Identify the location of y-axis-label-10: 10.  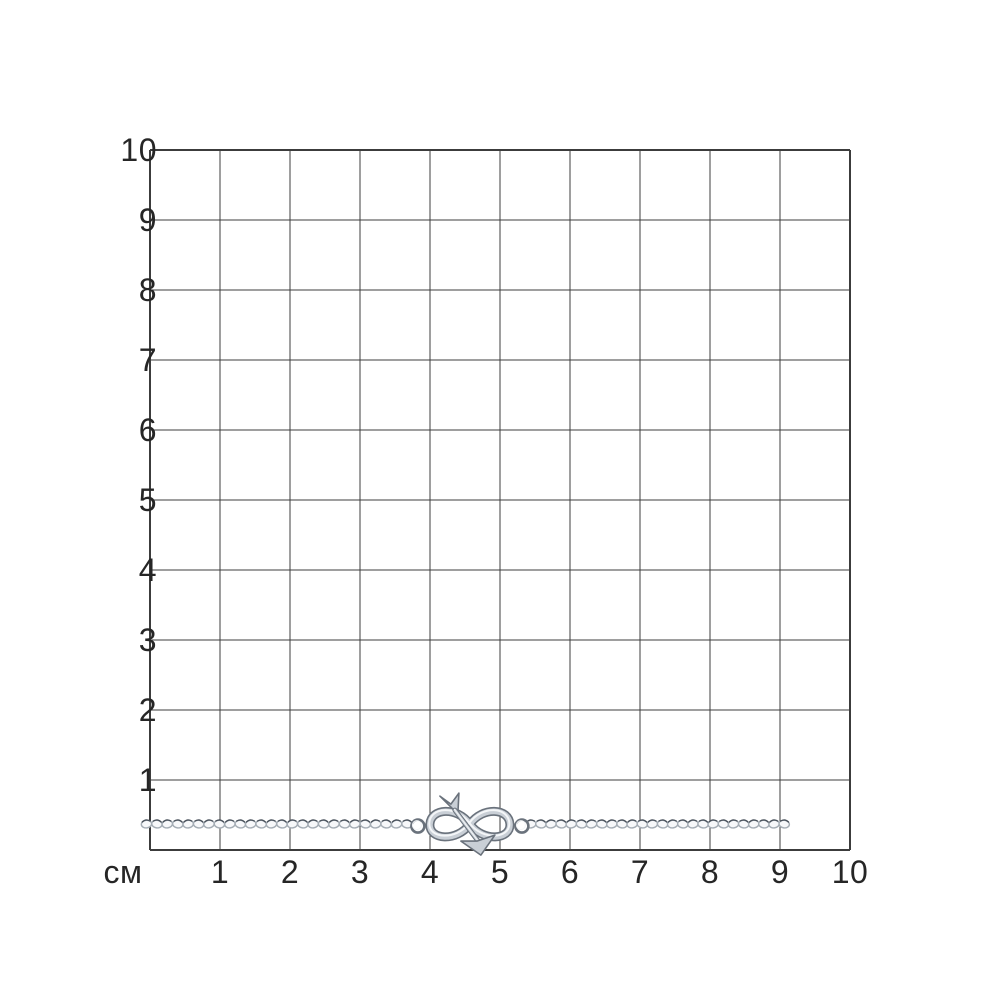
(138, 150).